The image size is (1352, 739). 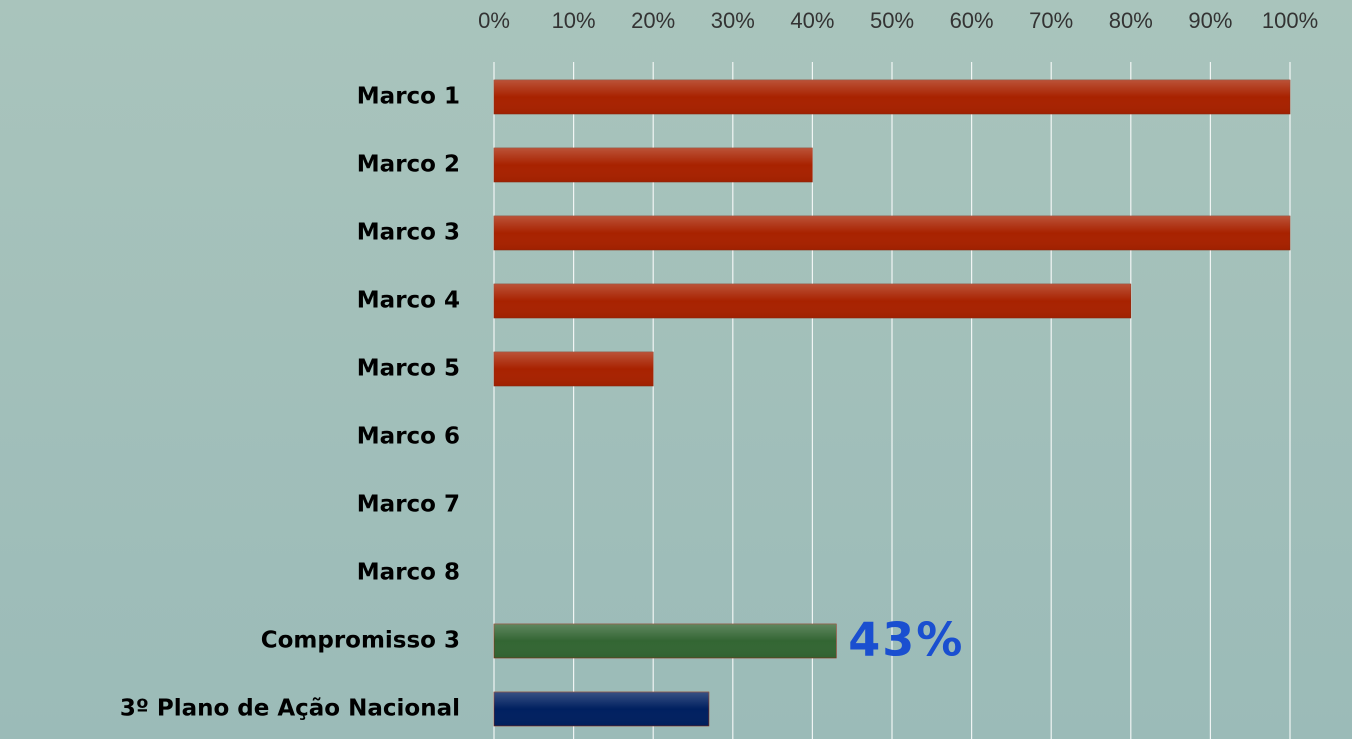 I want to click on x-tick-label: 10%, so click(x=574, y=20).